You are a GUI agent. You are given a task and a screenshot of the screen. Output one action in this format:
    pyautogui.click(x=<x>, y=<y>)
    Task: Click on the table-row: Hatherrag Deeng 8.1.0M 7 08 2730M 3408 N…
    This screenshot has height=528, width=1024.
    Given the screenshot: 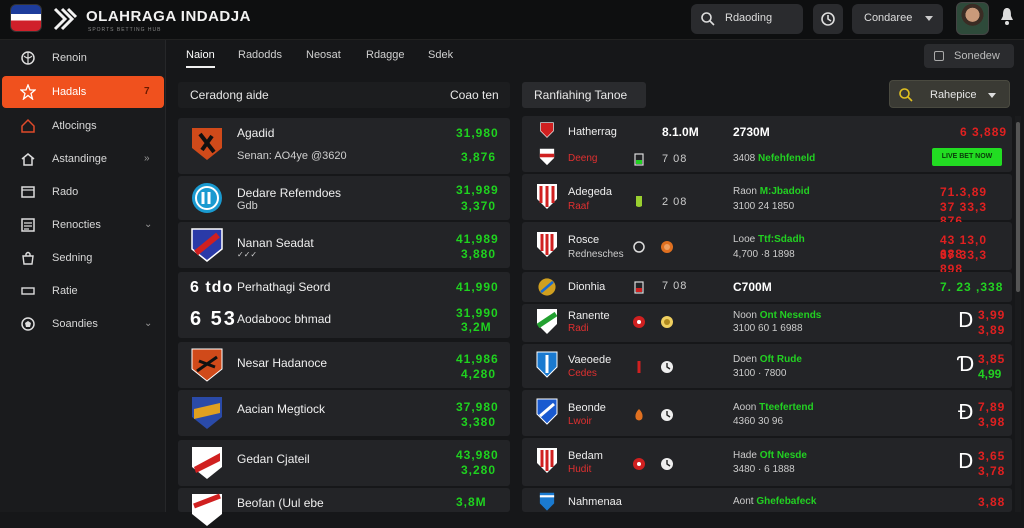 What is the action you would take?
    pyautogui.click(x=767, y=144)
    